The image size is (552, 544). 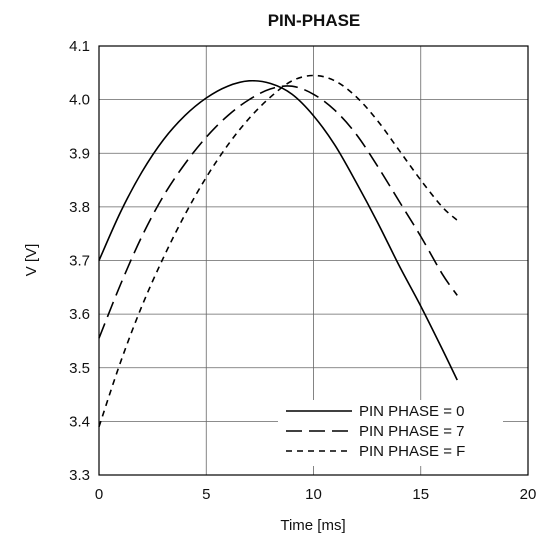 What do you see at coordinates (79, 314) in the screenshot?
I see `y-tick-label: 3.6` at bounding box center [79, 314].